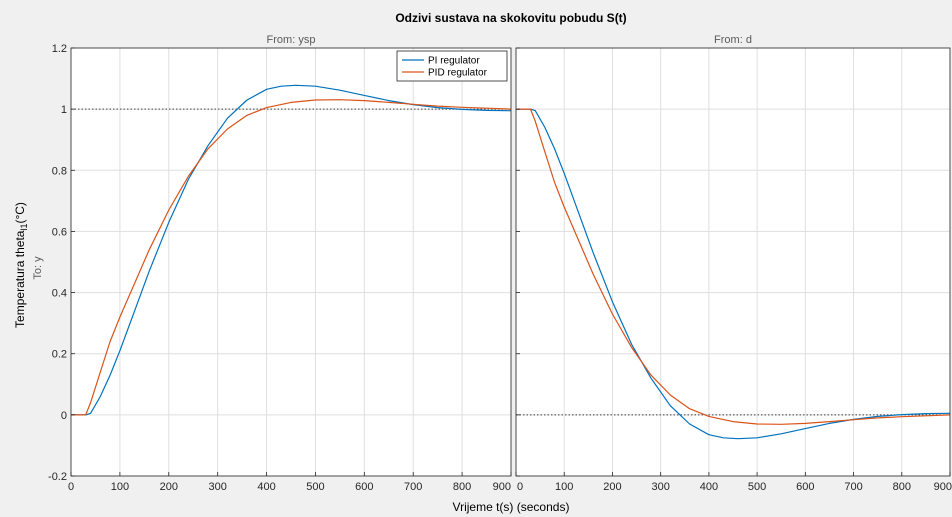 The height and width of the screenshot is (517, 952). Describe the element at coordinates (59, 232) in the screenshot. I see `y-tick-label: 0.6` at that location.